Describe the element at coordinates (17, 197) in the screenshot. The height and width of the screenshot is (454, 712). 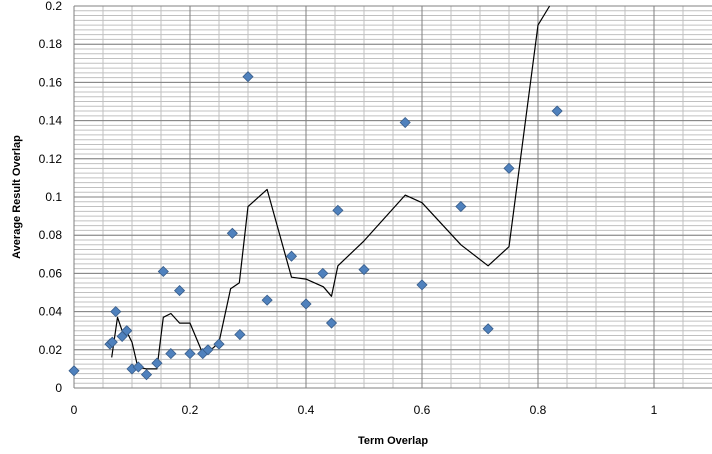
I see `y-axis-title: Average Result Overlap` at that location.